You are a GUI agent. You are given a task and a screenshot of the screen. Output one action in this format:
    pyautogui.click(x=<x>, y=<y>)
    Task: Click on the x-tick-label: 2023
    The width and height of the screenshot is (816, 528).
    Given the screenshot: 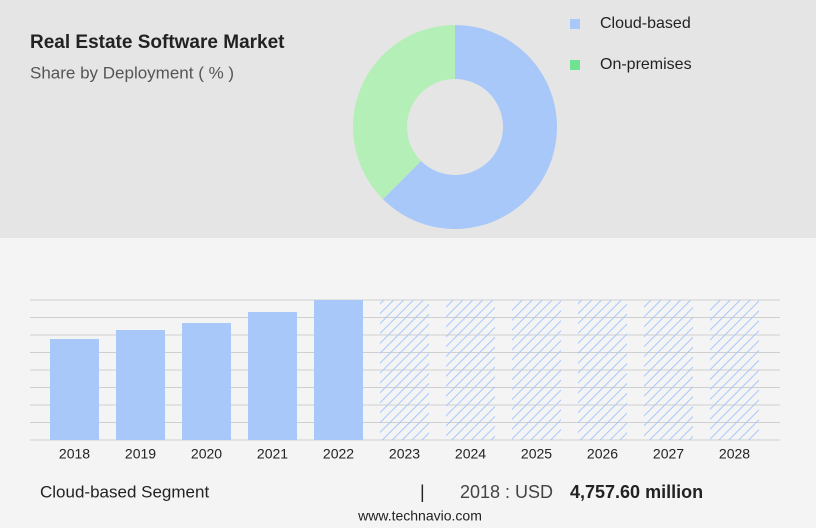 What is the action you would take?
    pyautogui.click(x=404, y=454)
    